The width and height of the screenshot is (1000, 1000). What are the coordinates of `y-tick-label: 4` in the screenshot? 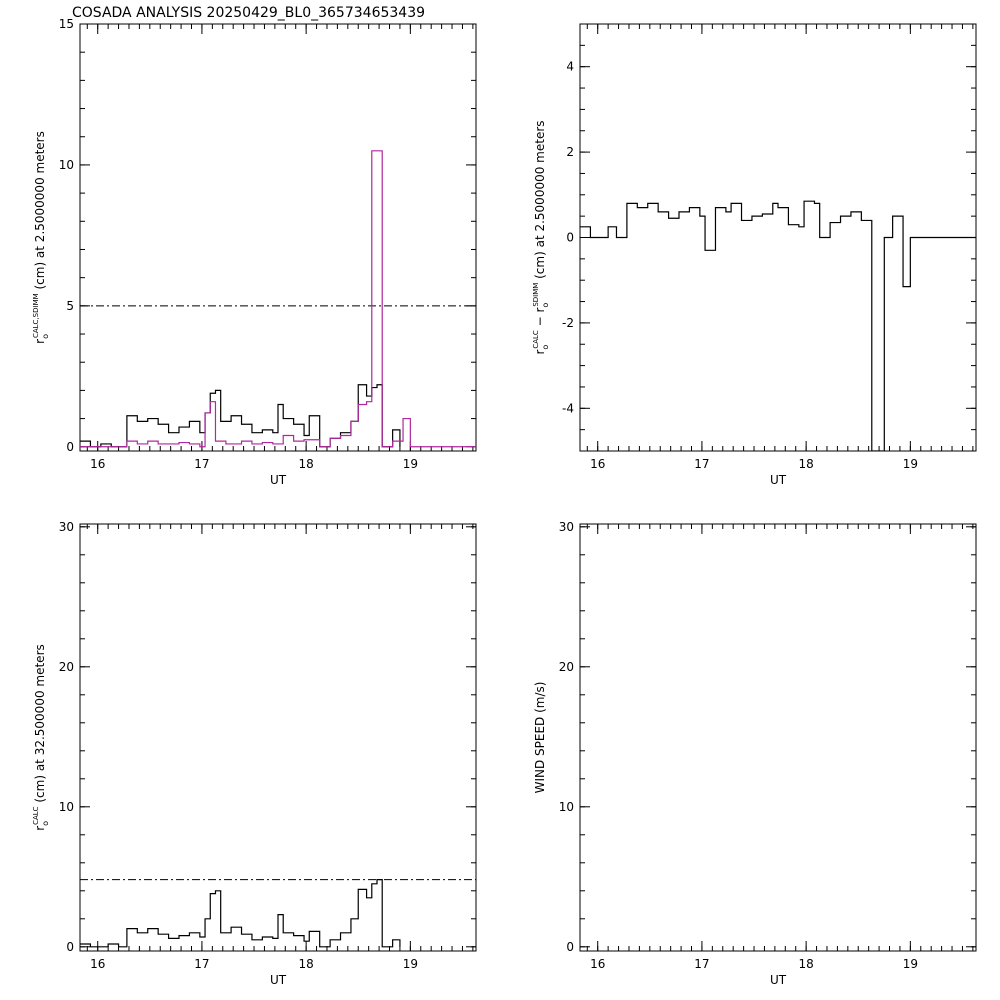 It's located at (570, 67).